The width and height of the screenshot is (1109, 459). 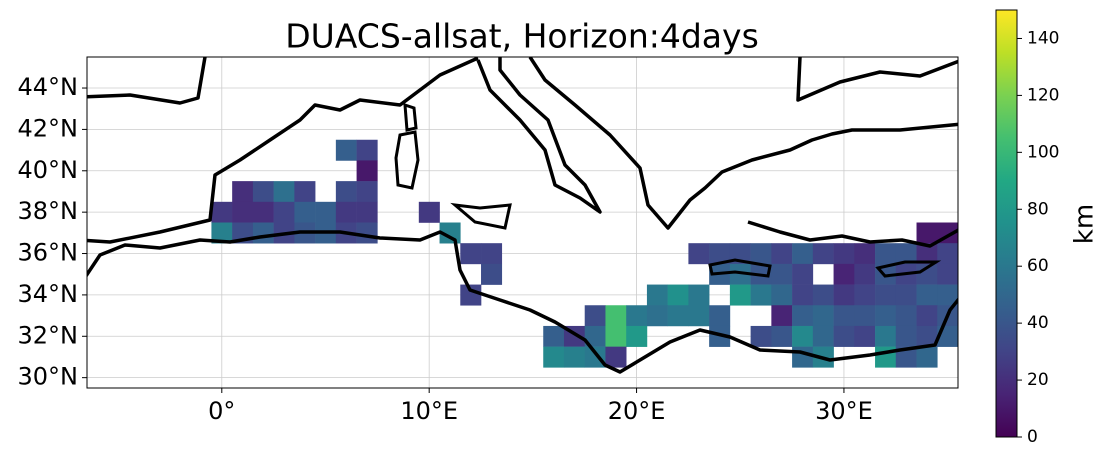 I want to click on y-tick-label: 32°N, so click(x=48, y=335).